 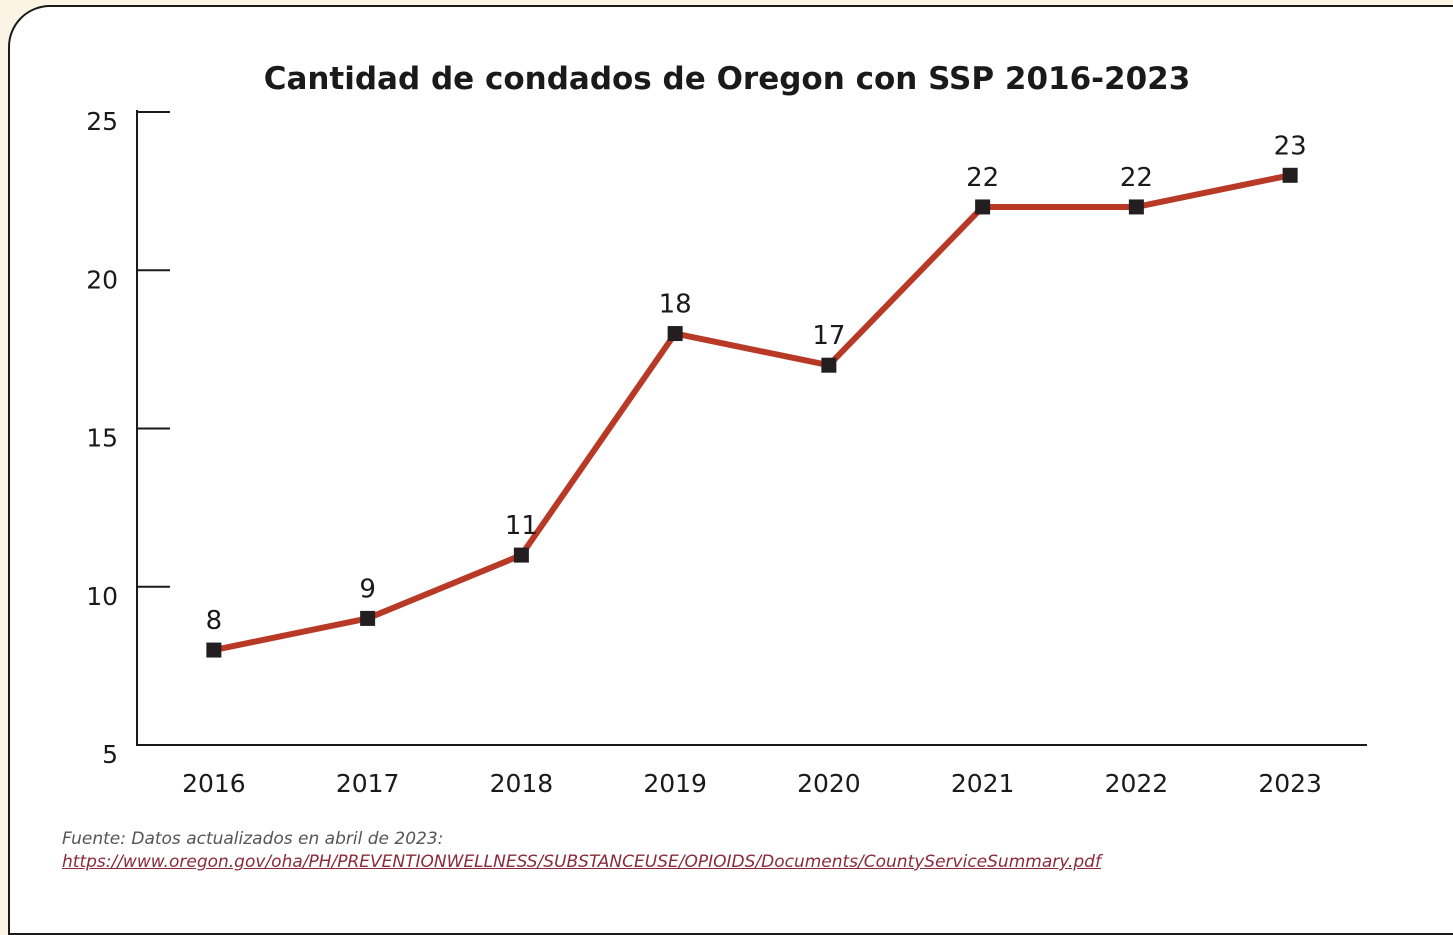 I want to click on x-tick-label: 2018, so click(x=522, y=783).